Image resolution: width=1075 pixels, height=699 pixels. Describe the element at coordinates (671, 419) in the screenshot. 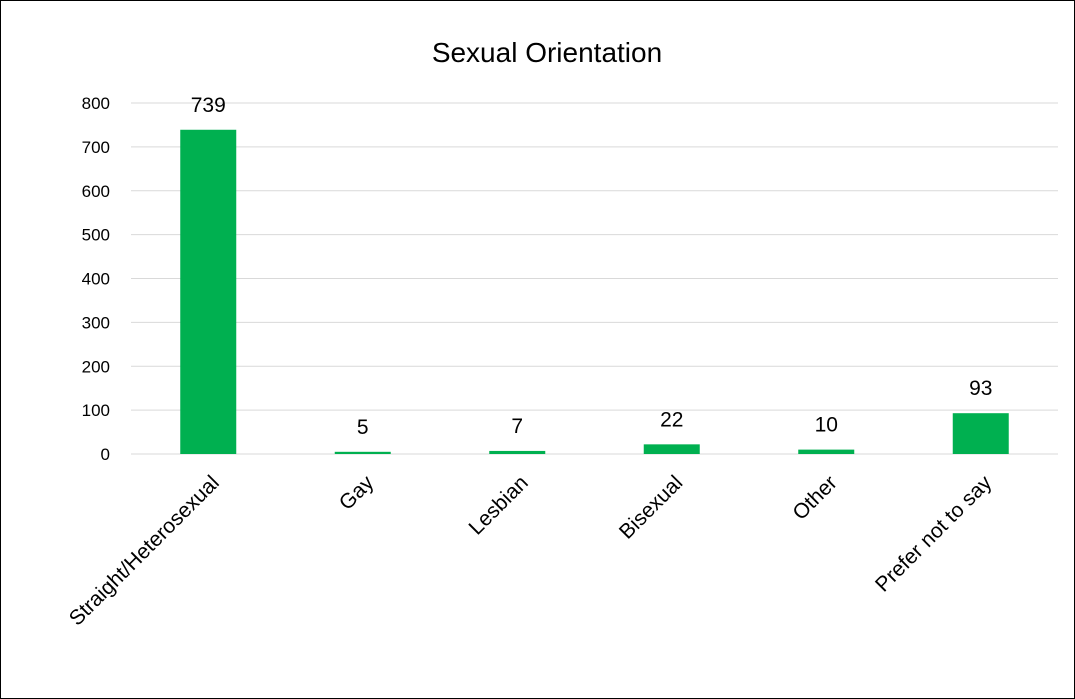

I see `data-label: 22` at that location.